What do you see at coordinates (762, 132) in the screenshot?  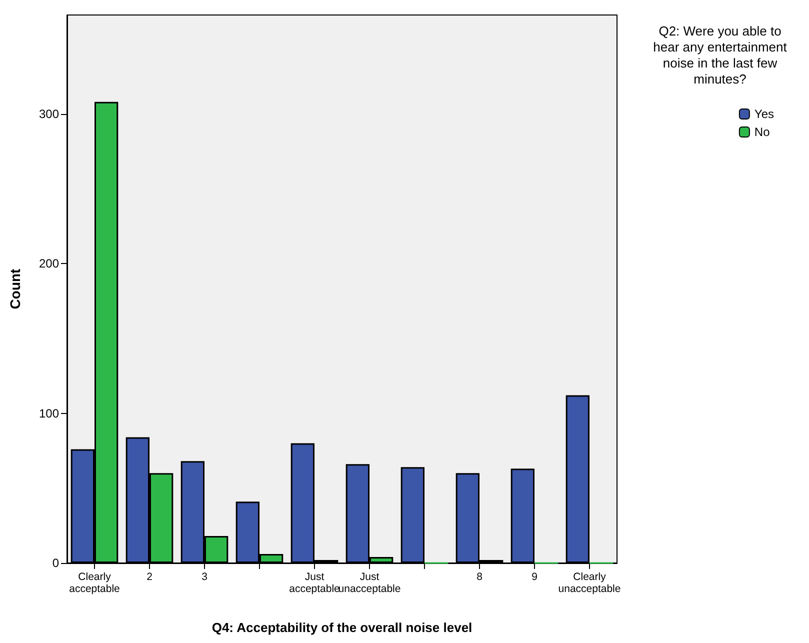 I see `legend-label: No` at bounding box center [762, 132].